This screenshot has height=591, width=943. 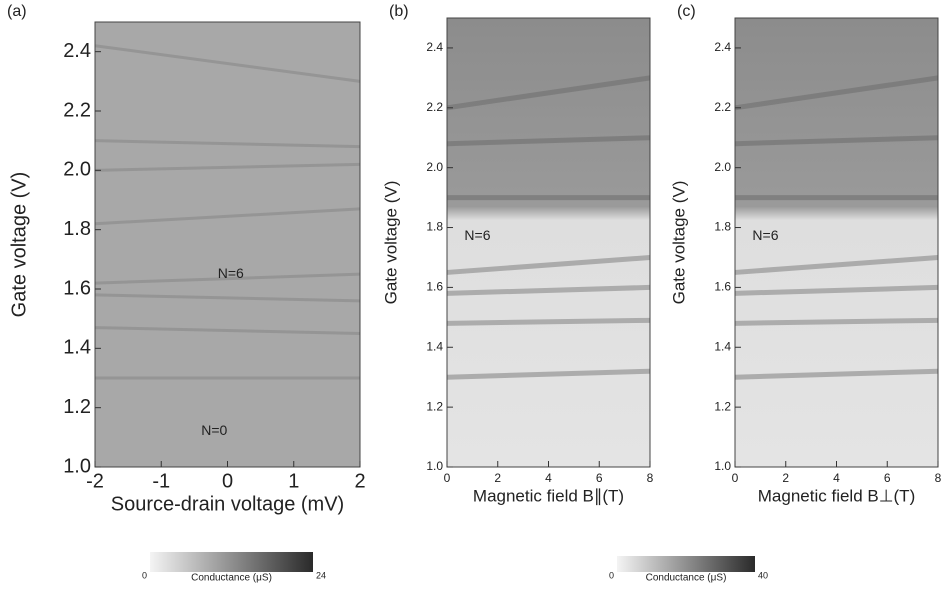 What do you see at coordinates (17, 11) in the screenshot?
I see `panel-label: (a)` at bounding box center [17, 11].